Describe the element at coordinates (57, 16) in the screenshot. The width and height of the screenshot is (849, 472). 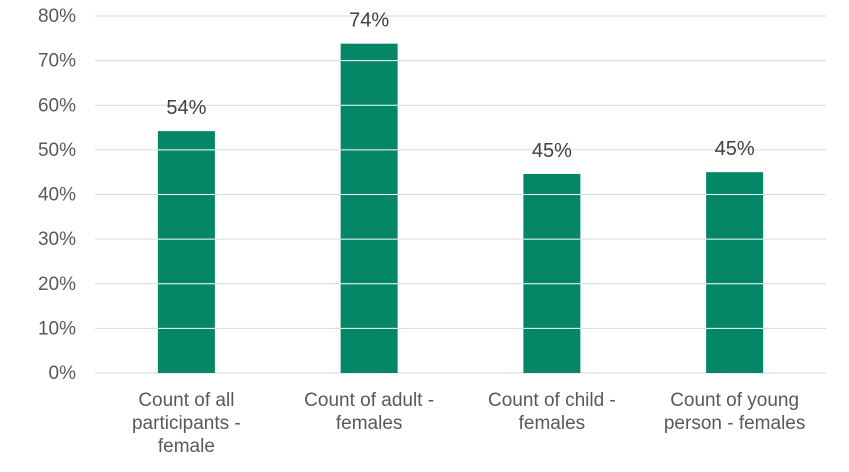
I see `y-tick-label: 80%` at that location.